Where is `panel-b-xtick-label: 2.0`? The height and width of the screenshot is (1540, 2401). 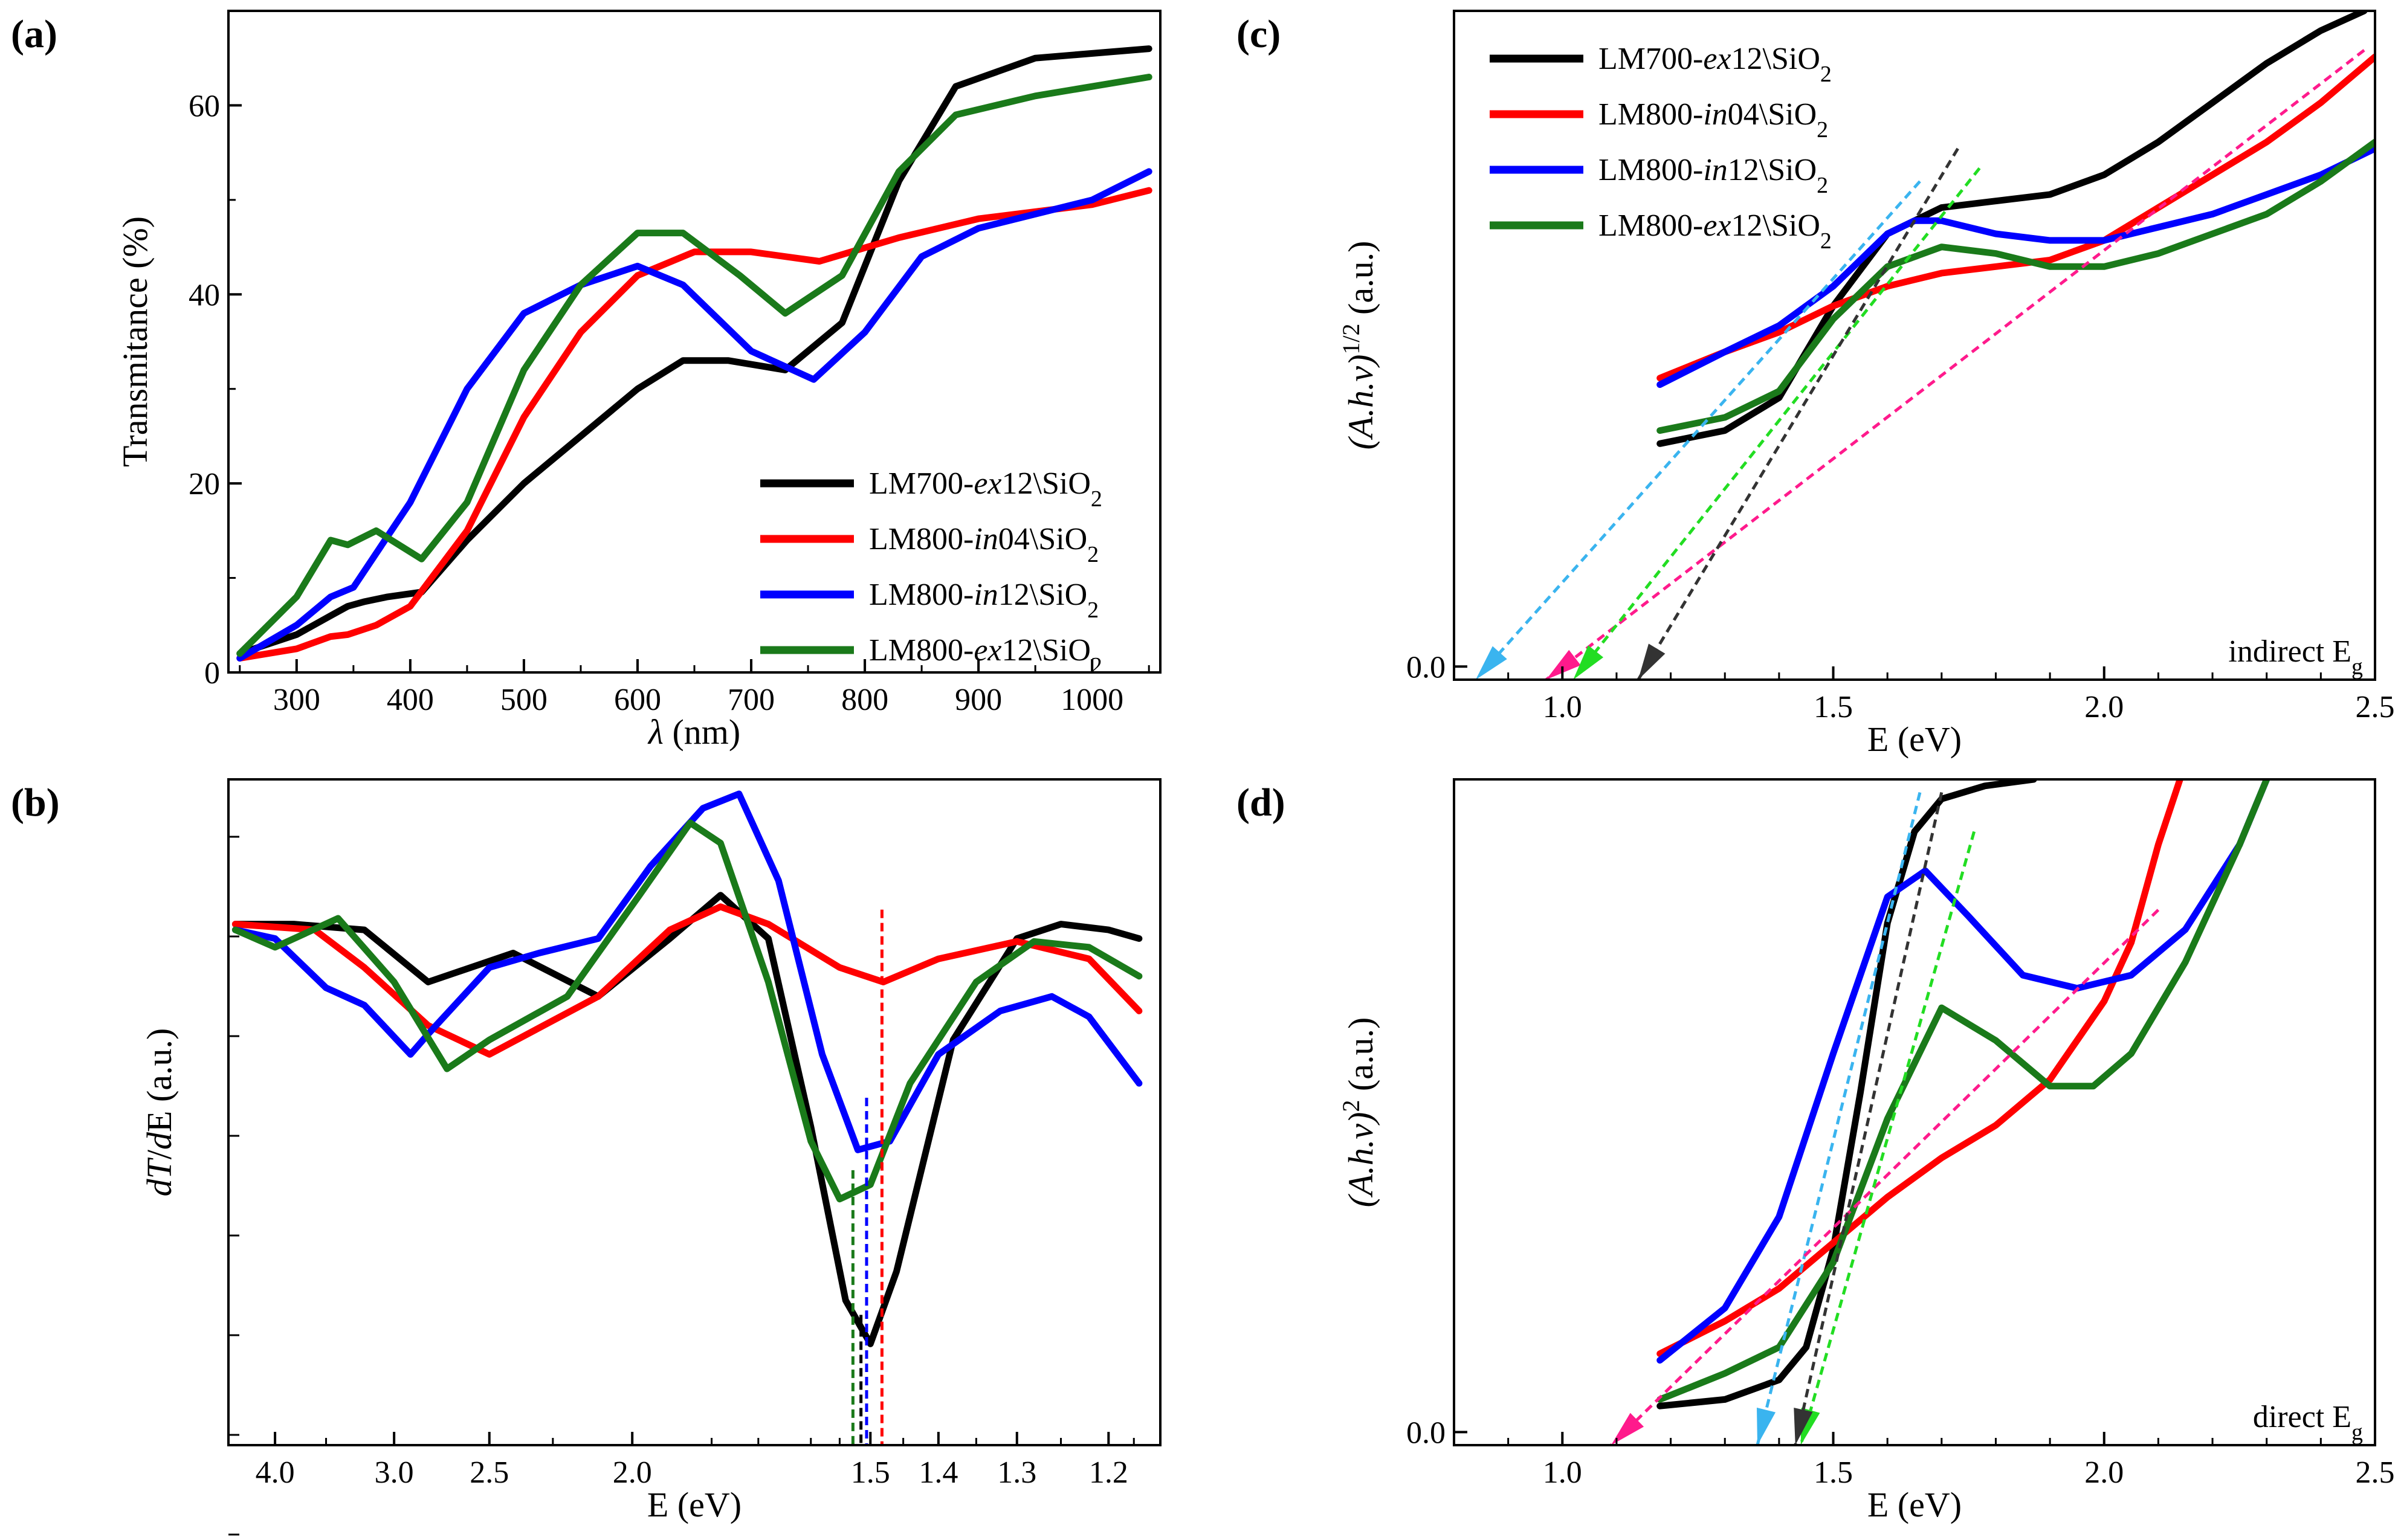
panel-b-xtick-label: 2.0 is located at coordinates (632, 1472).